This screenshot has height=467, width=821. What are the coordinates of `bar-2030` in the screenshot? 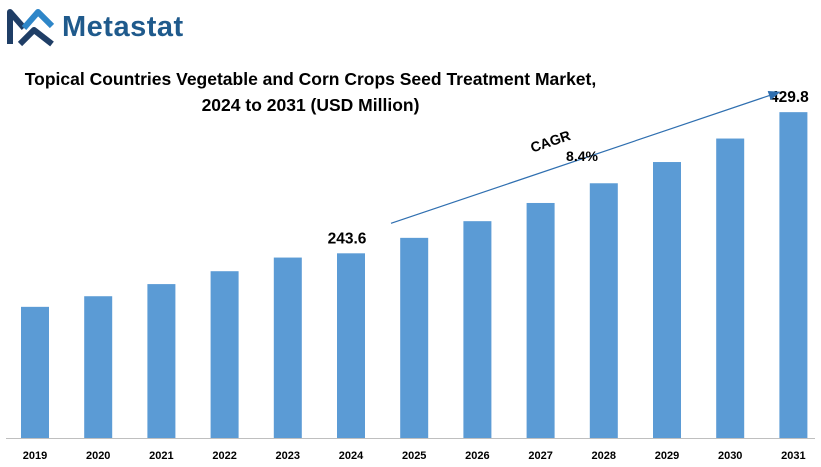 It's located at (730, 288).